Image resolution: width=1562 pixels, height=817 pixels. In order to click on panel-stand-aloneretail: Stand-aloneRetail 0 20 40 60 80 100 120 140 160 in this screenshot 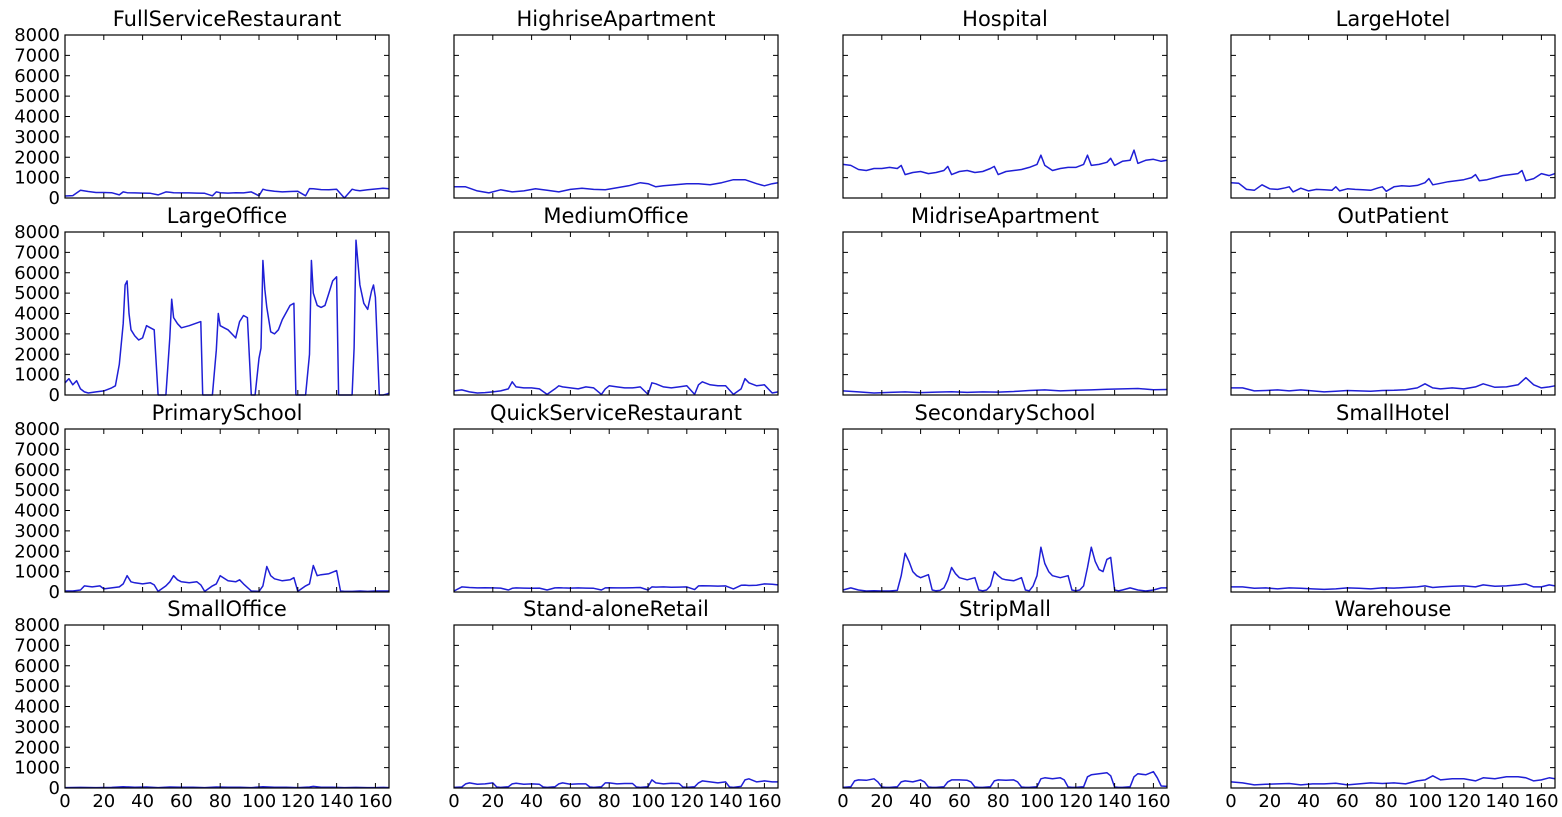, I will do `click(614, 704)`.